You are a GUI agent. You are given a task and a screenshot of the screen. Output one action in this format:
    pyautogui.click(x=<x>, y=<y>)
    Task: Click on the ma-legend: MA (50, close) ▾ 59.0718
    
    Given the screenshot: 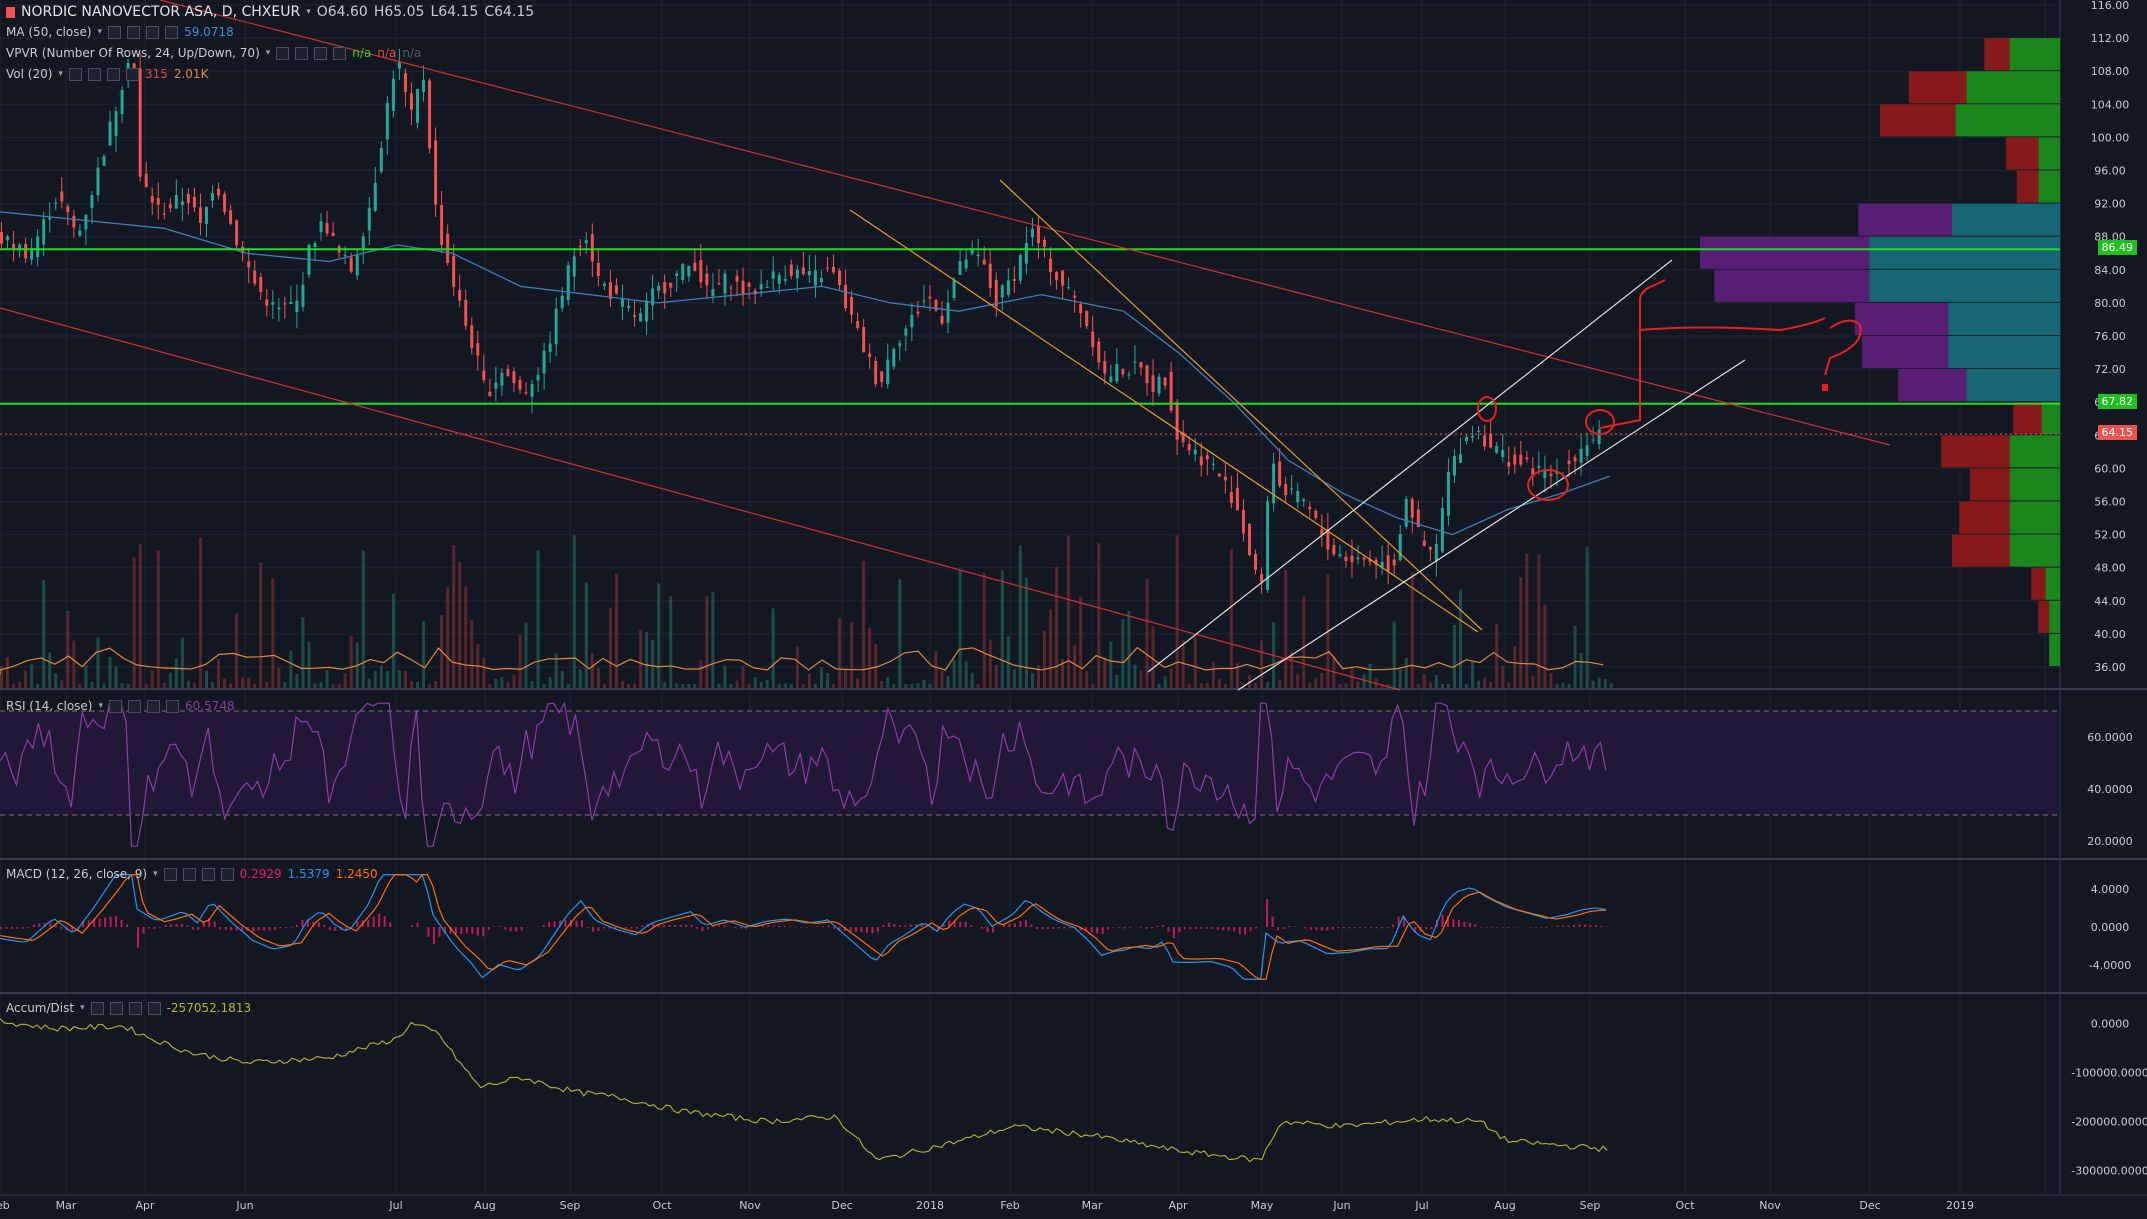 What is the action you would take?
    pyautogui.click(x=120, y=32)
    